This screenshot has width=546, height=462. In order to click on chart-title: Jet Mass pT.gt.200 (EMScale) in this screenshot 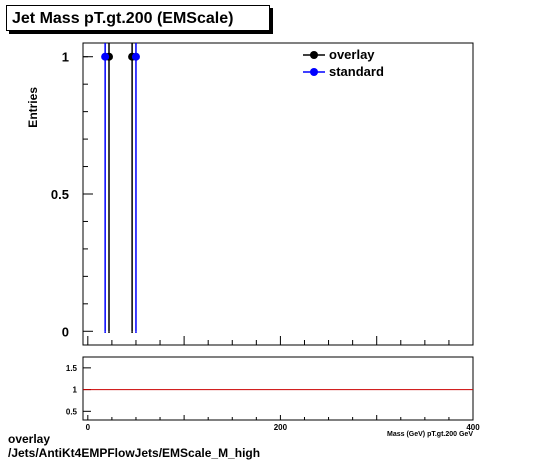, I will do `click(138, 18)`.